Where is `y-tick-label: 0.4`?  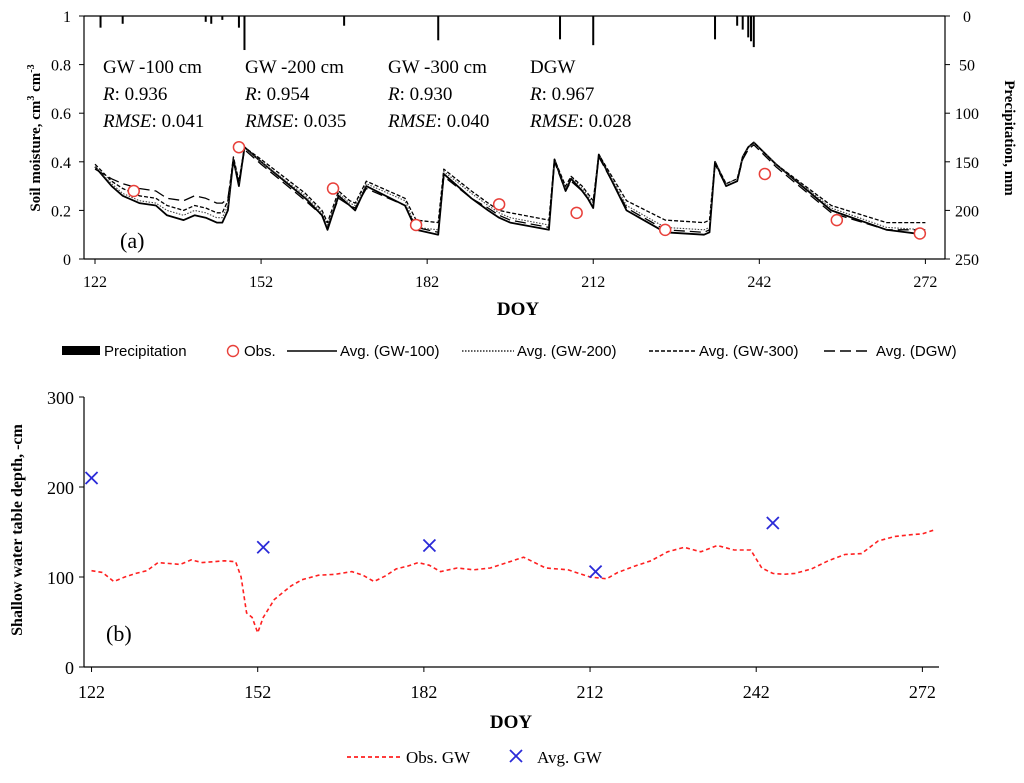 y-tick-label: 0.4 is located at coordinates (61, 163).